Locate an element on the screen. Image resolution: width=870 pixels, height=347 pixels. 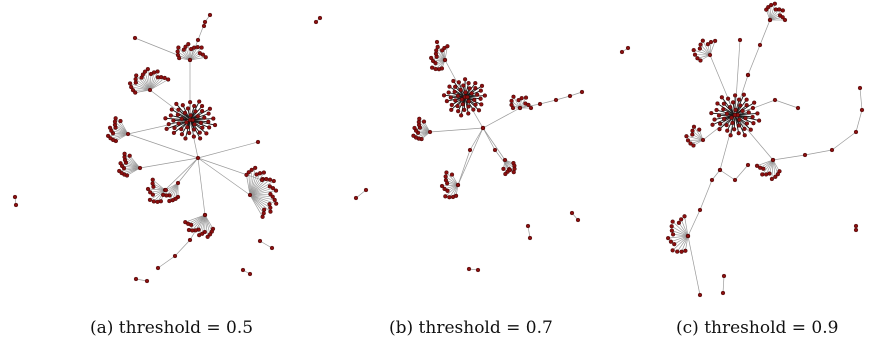
caption-a: (a) threshold = 0.5 is located at coordinates (172, 328).